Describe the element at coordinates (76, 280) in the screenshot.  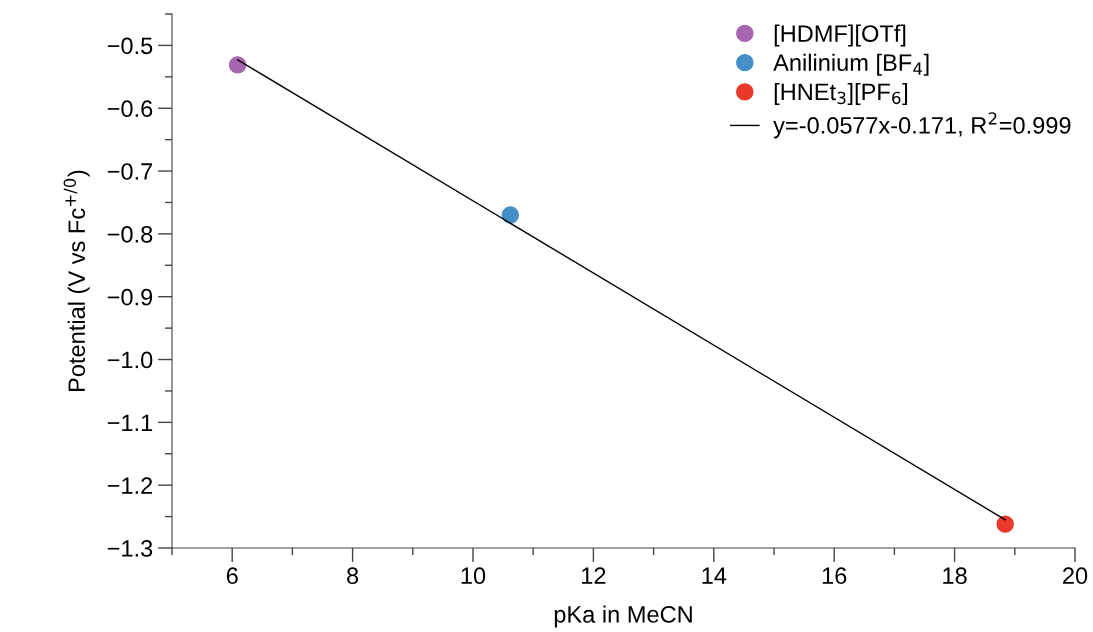
I see `y-axis-title: Potential (V vs Fc$^{+/0}$)` at that location.